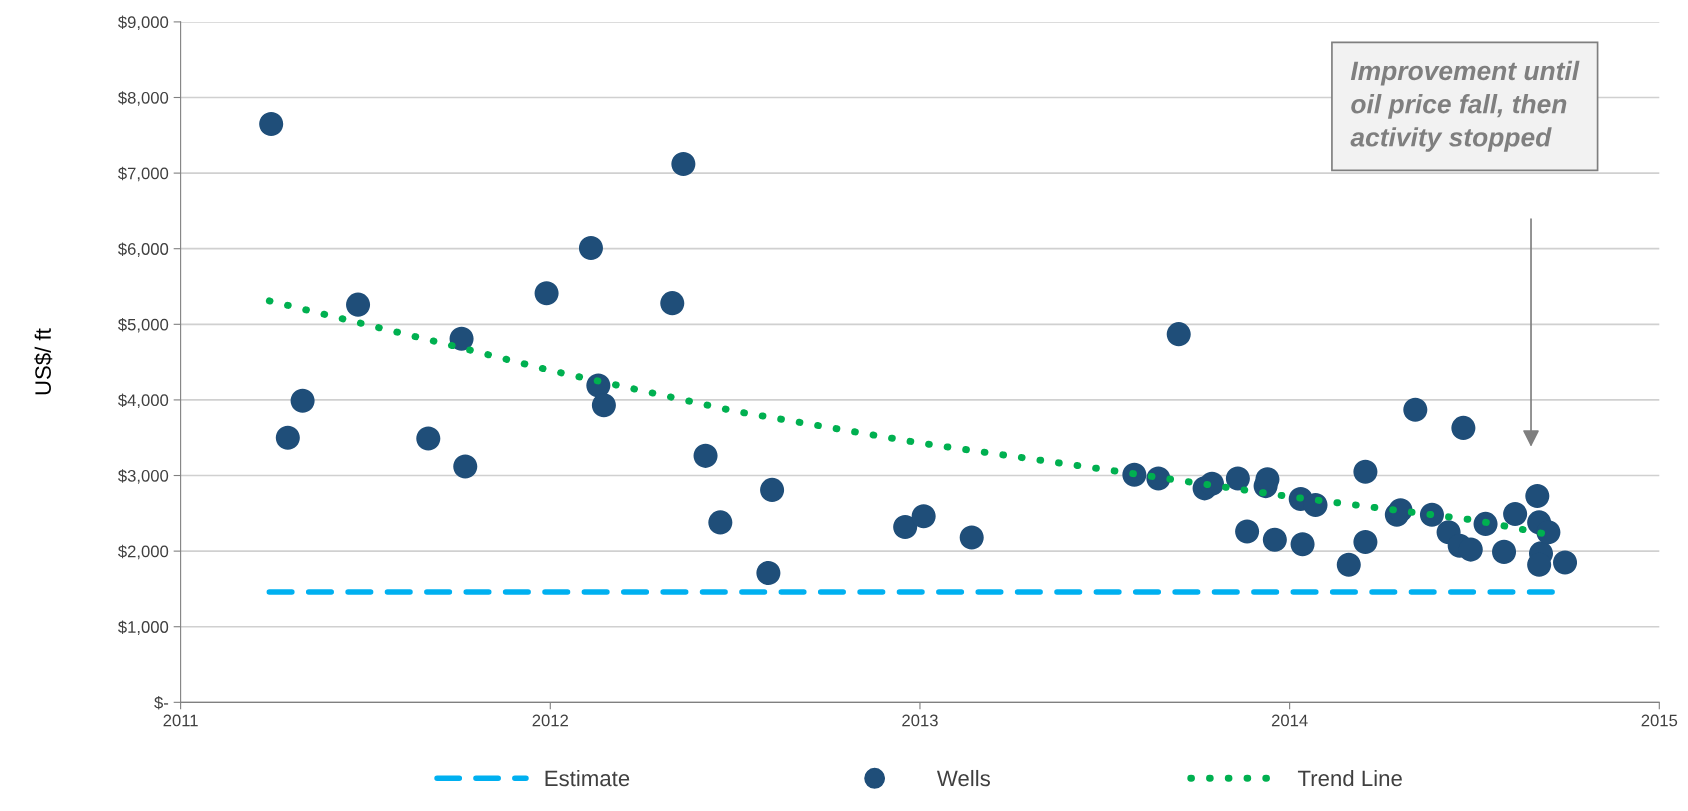 The image size is (1688, 811). What do you see at coordinates (1465, 106) in the screenshot?
I see `annotation: Improvement until oil price fall, then activity stopped` at bounding box center [1465, 106].